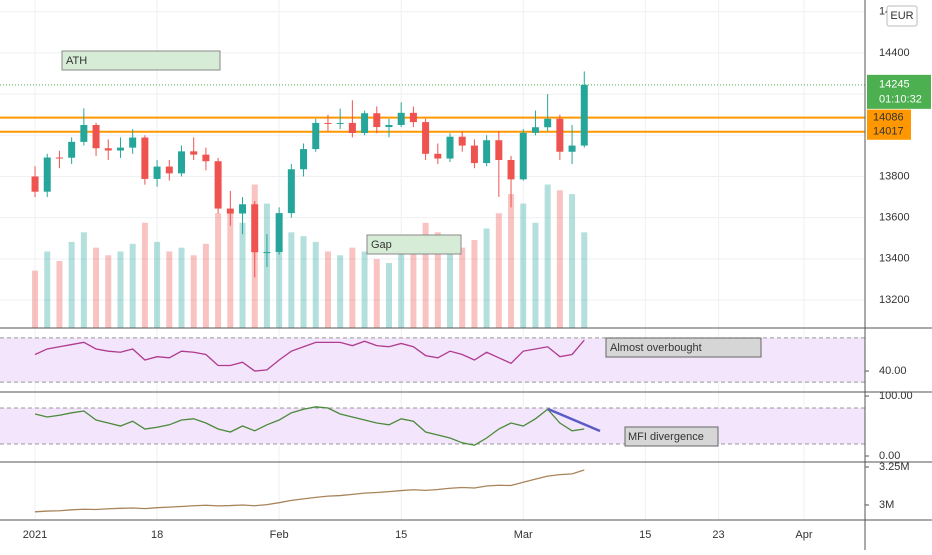 The image size is (932, 555). I want to click on currency-box, so click(902, 16).